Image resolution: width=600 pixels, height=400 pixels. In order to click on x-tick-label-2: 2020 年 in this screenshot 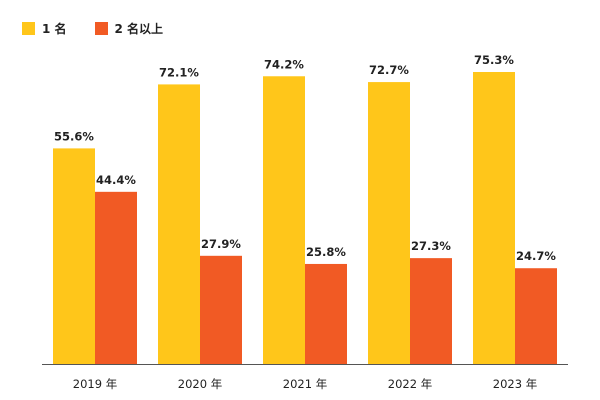, I will do `click(200, 384)`.